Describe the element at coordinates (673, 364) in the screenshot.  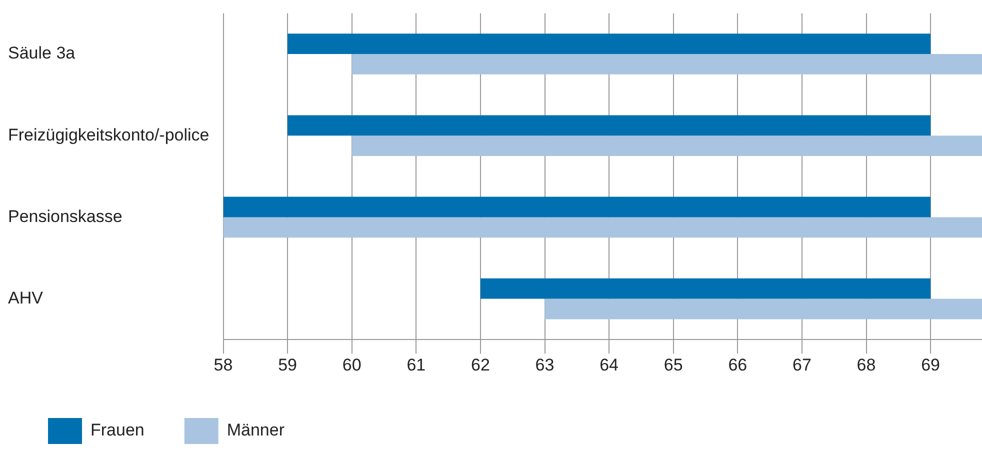
I see `x-tick-label: 65` at that location.